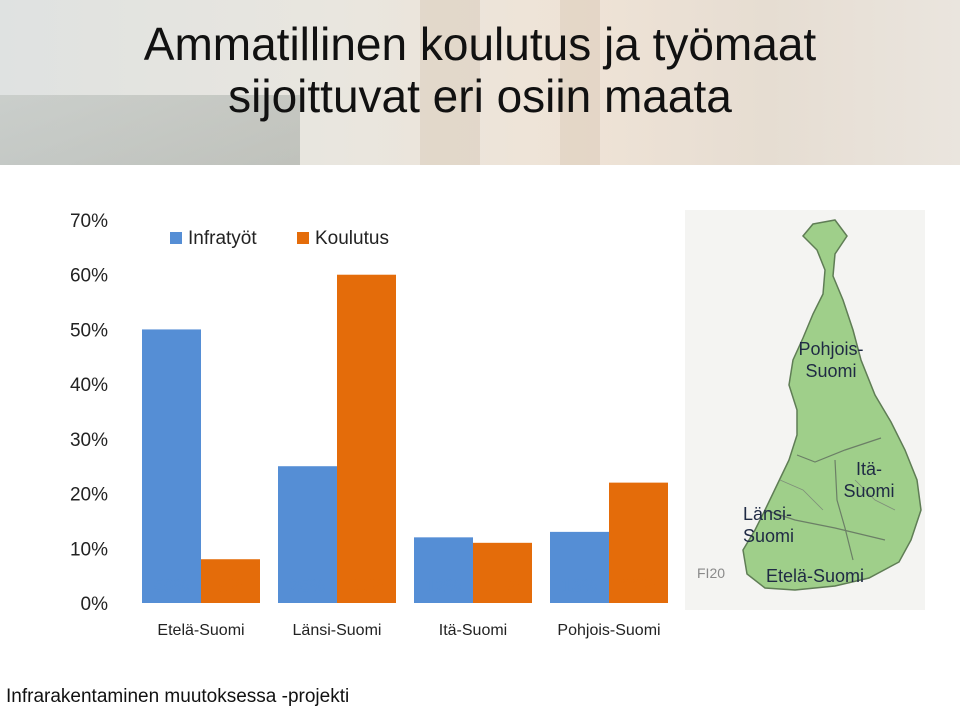 The image size is (960, 708). What do you see at coordinates (171, 586) in the screenshot?
I see `data-label: 50%` at bounding box center [171, 586].